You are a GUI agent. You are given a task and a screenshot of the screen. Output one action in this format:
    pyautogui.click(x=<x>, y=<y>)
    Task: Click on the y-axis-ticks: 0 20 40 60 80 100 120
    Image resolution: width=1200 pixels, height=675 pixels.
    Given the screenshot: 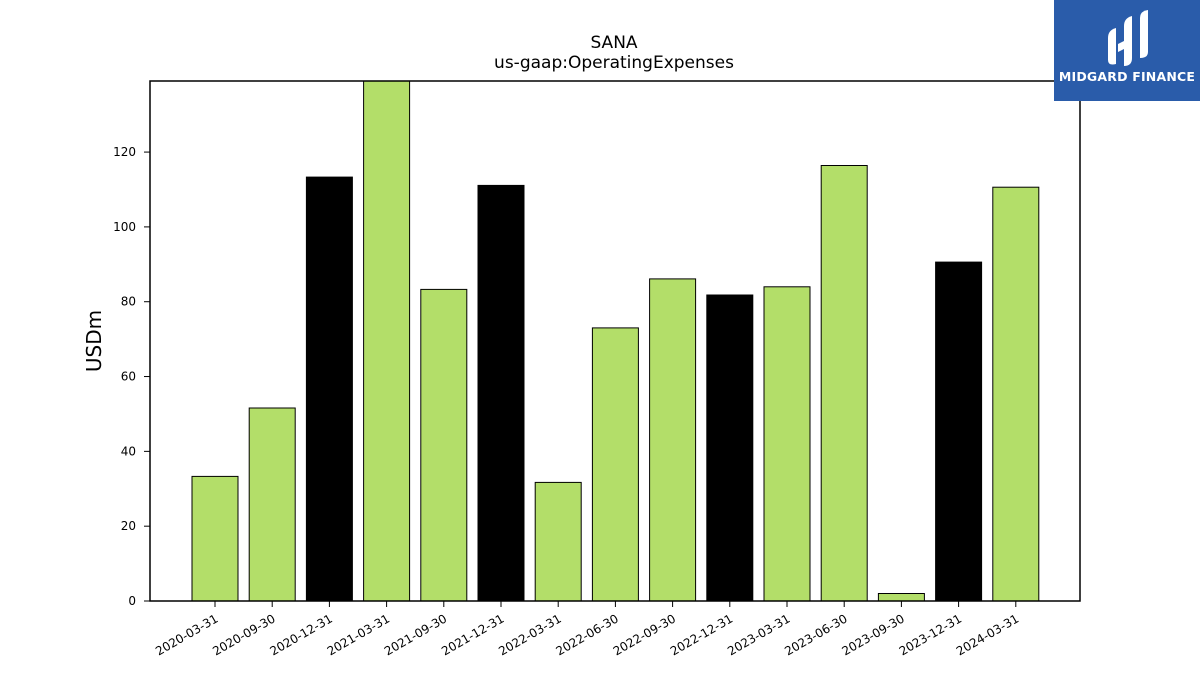 What is the action you would take?
    pyautogui.click(x=131, y=376)
    